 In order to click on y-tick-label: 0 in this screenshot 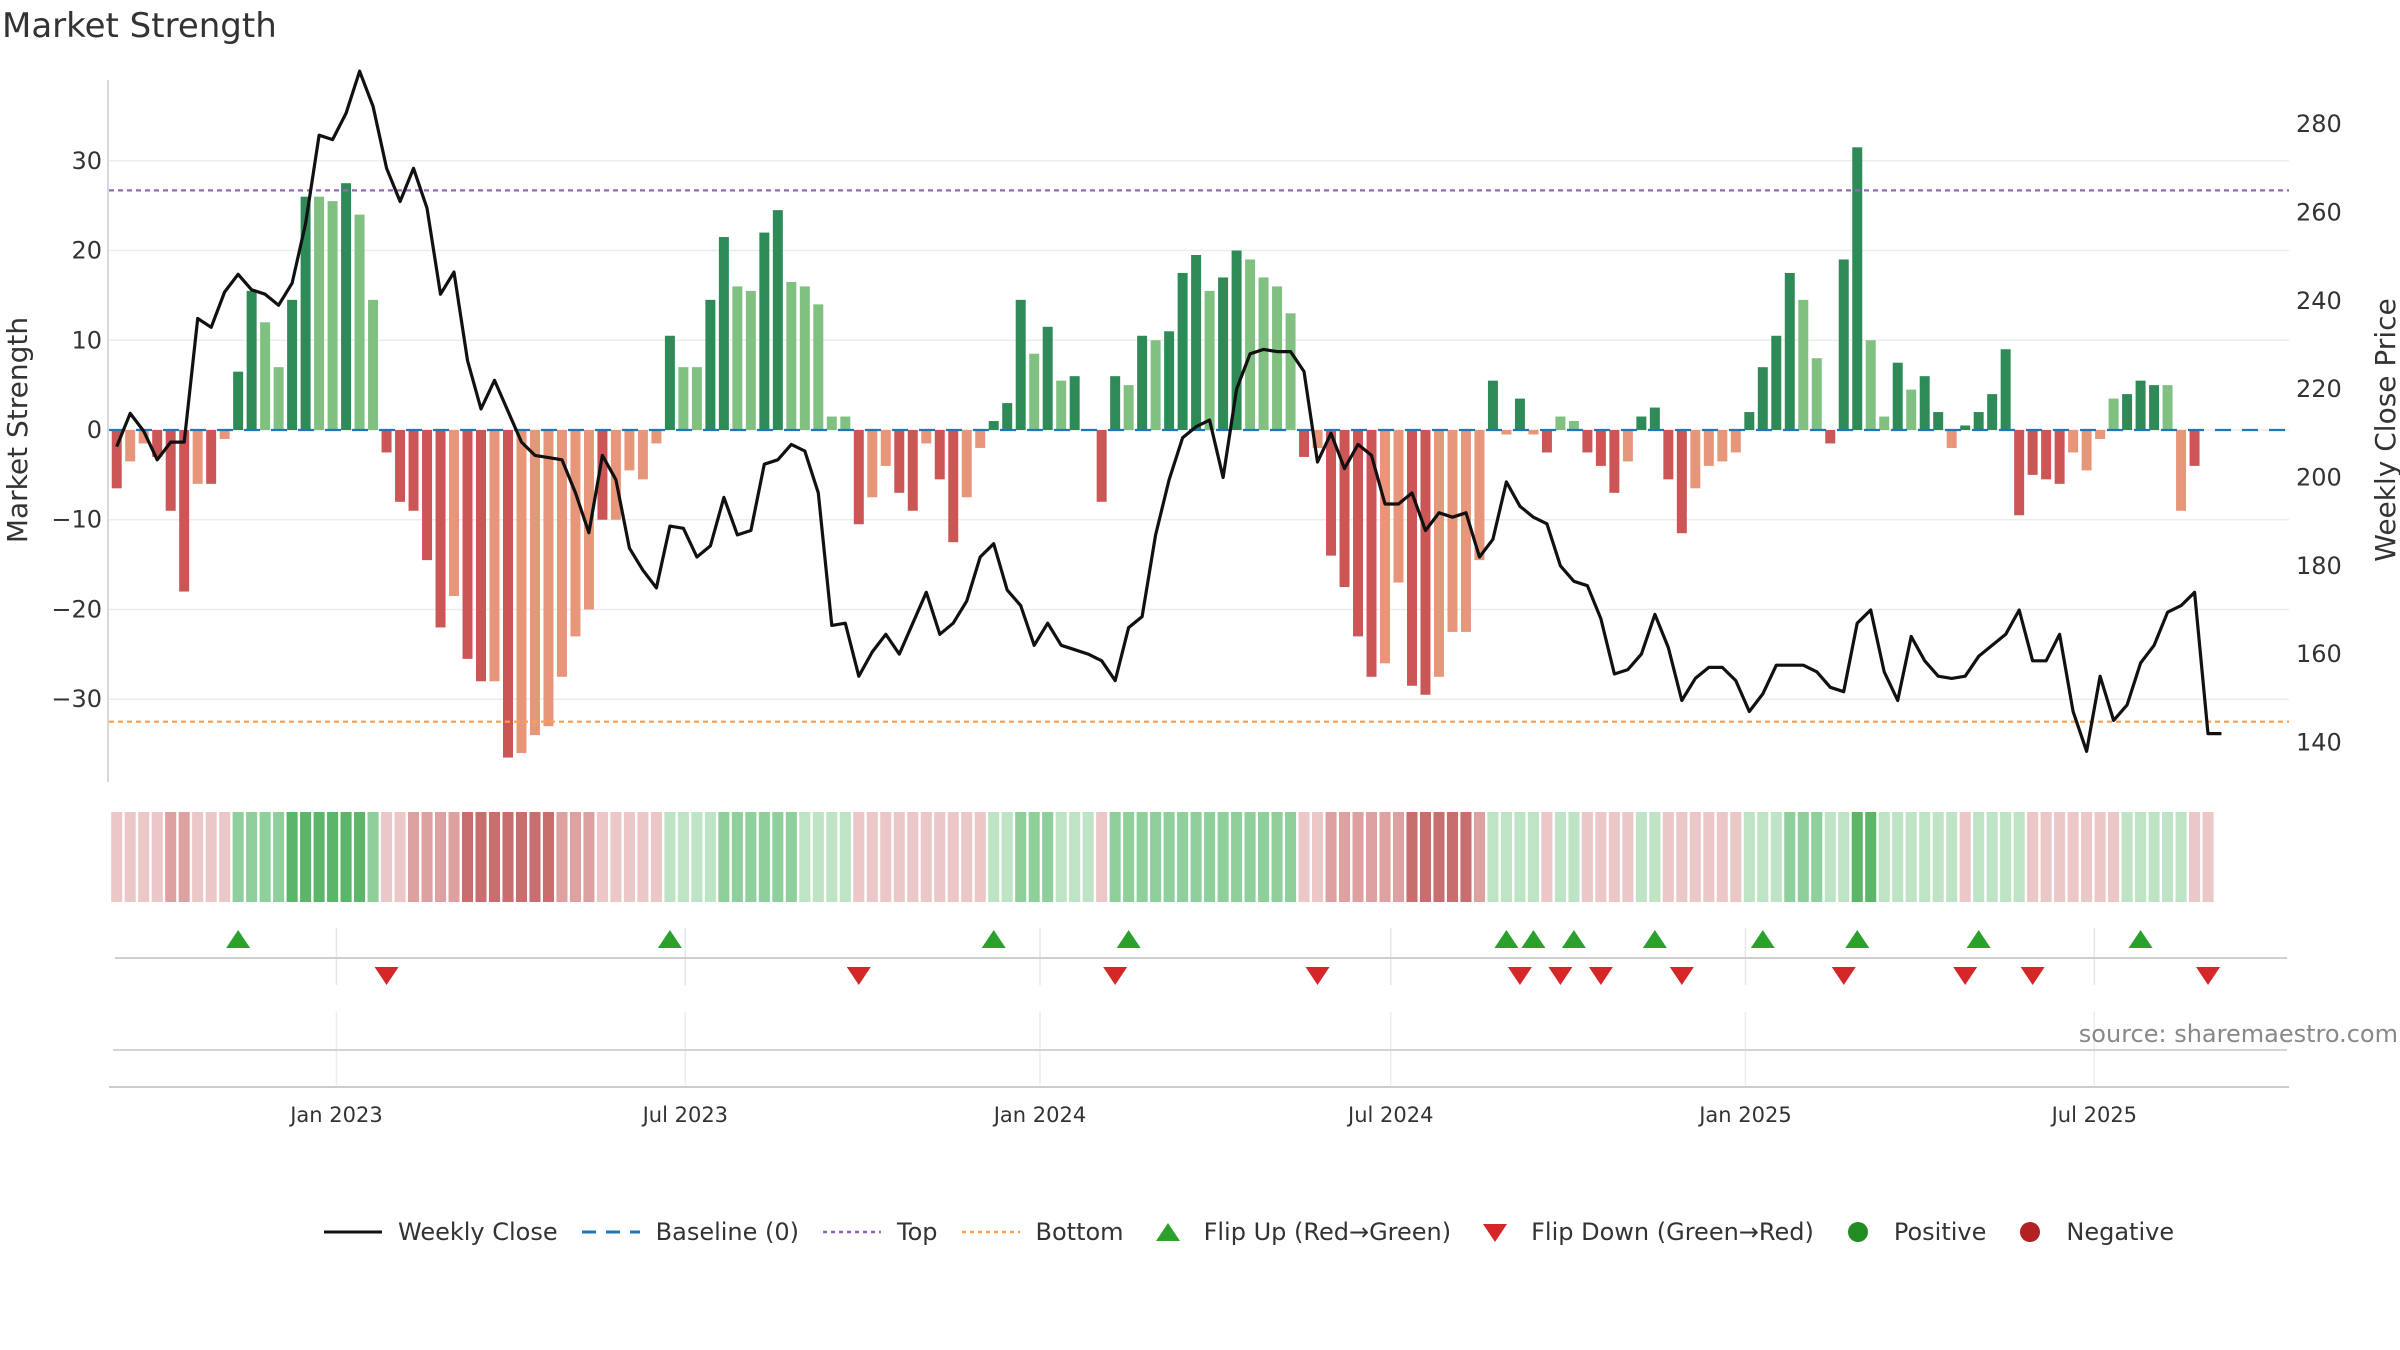, I will do `click(94, 430)`.